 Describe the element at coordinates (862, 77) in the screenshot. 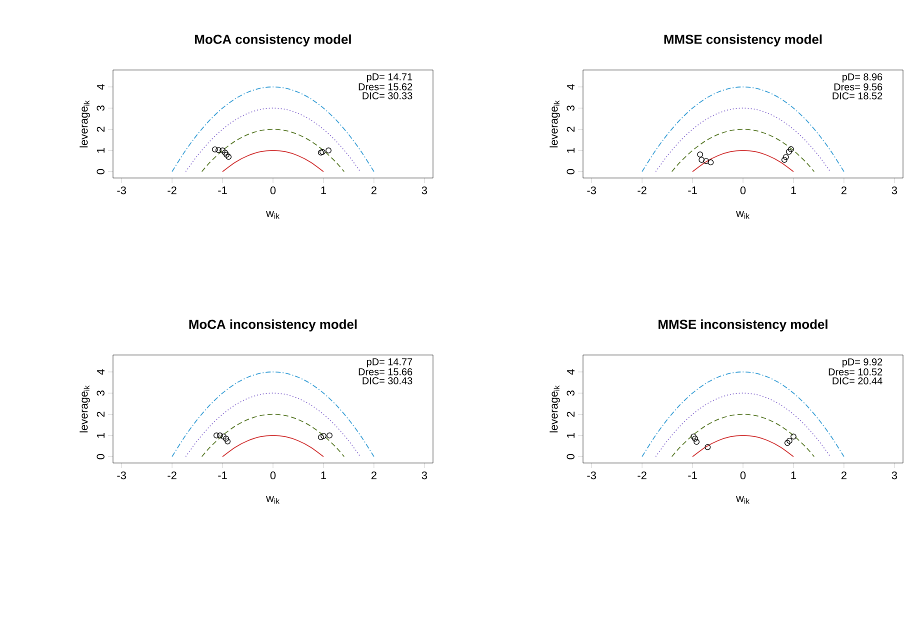

I see `annotation: pD= 8.96` at that location.